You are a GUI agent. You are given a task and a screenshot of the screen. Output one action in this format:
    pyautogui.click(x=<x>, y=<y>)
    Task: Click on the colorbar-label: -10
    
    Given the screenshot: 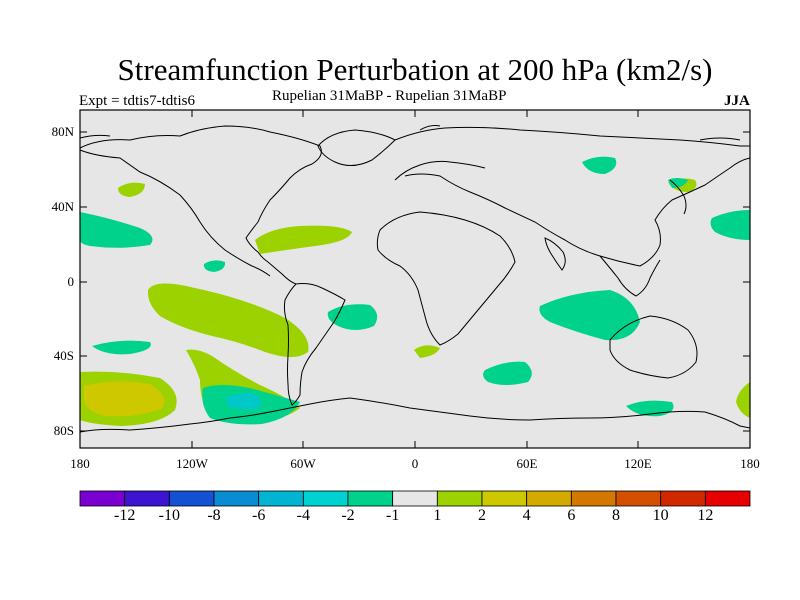 What is the action you would take?
    pyautogui.click(x=169, y=515)
    